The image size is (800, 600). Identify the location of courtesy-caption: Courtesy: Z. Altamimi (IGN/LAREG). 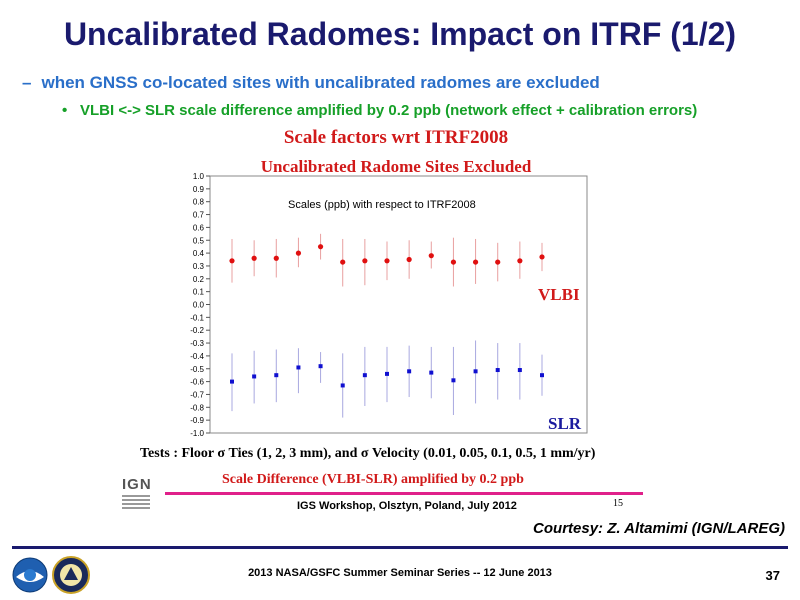
(659, 528).